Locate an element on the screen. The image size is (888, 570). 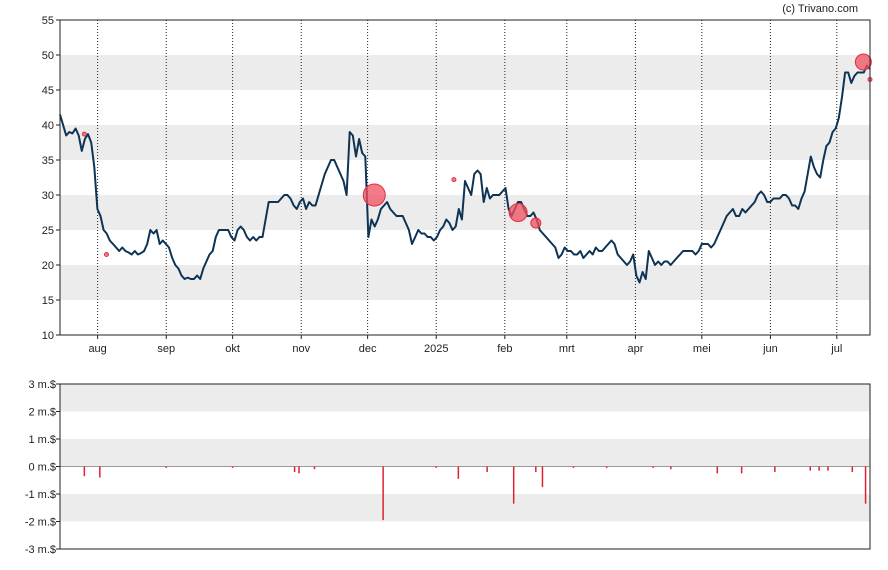
x-tick-label: 2025 is located at coordinates (436, 349).